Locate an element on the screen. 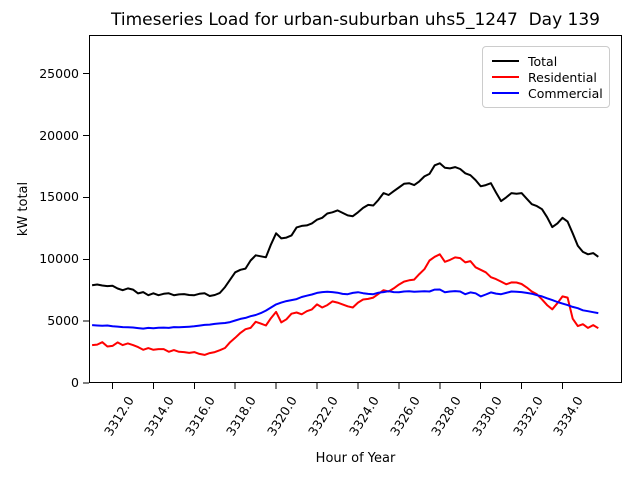  legend-label: Residential is located at coordinates (562, 77).